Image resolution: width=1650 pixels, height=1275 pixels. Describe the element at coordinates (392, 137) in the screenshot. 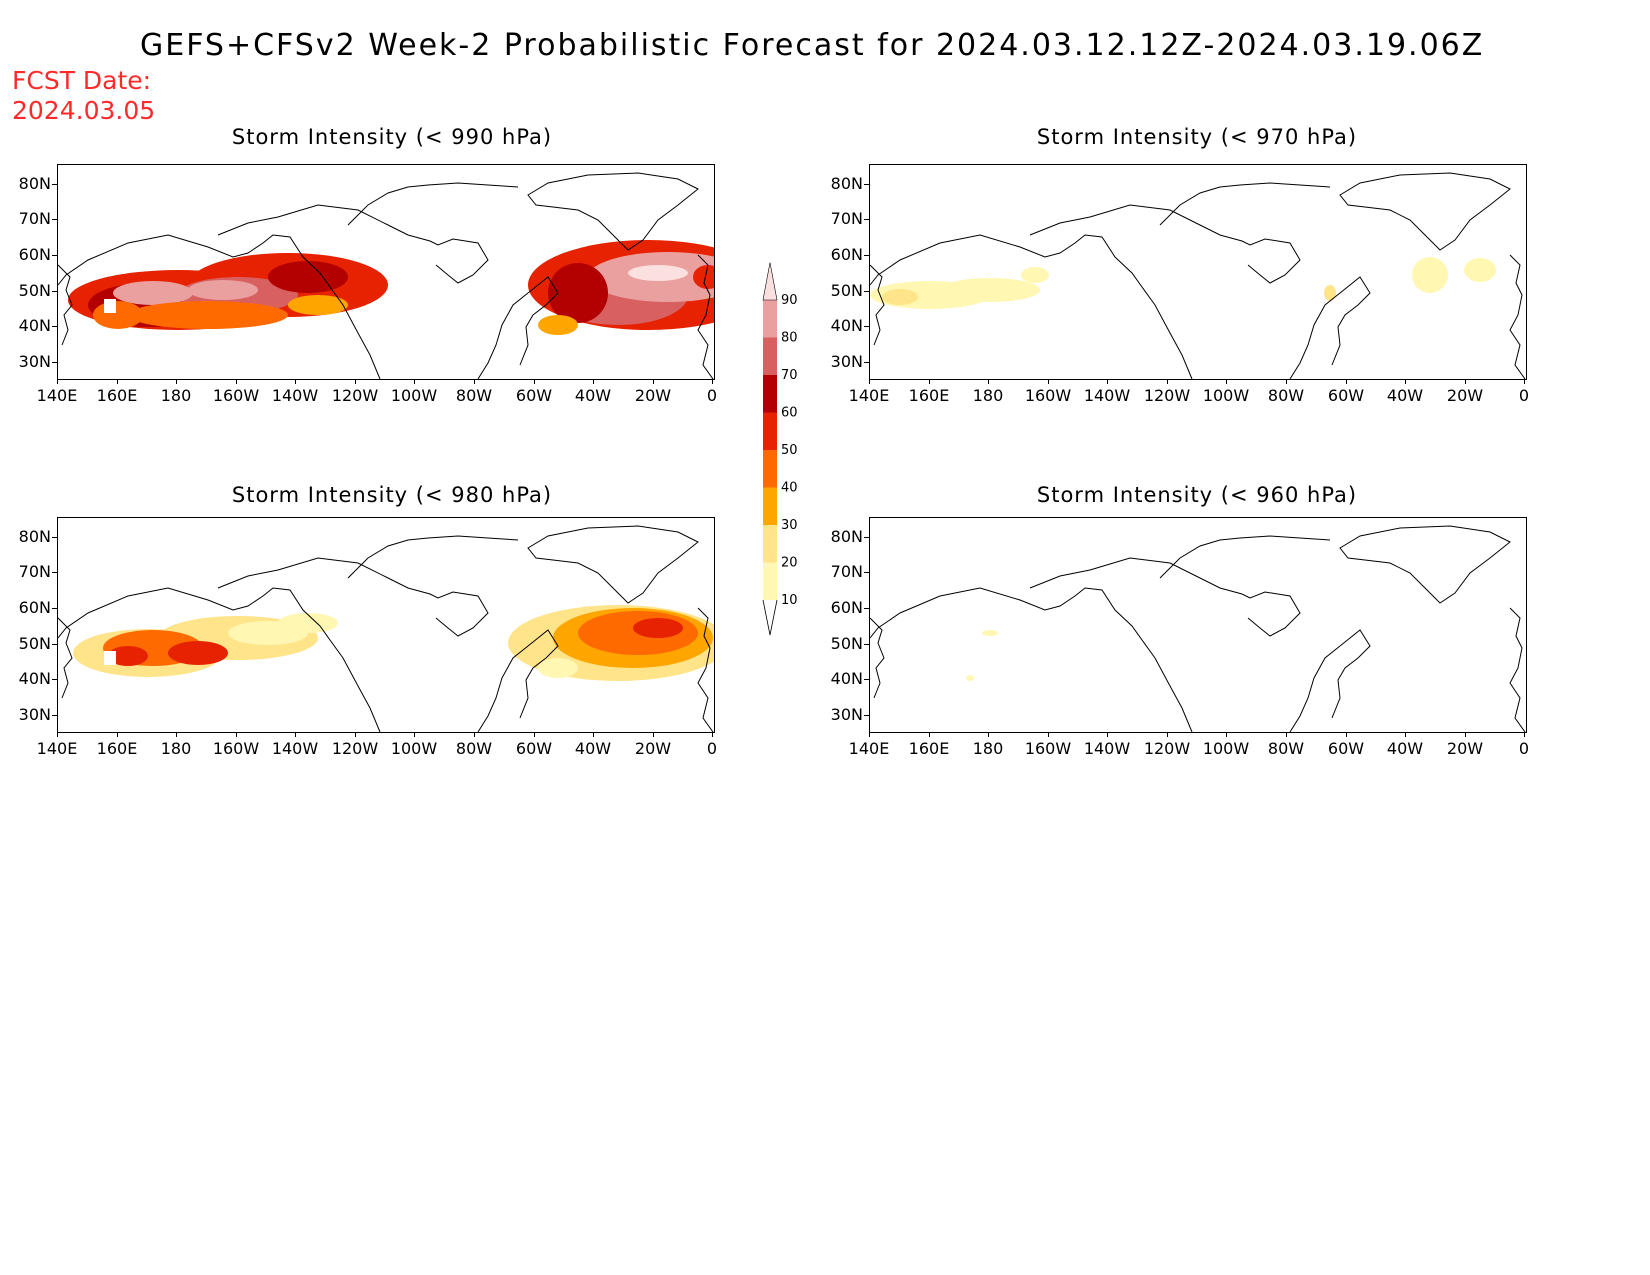

I see `panel-title-990: Storm Intensity (< 990 hPa)` at that location.